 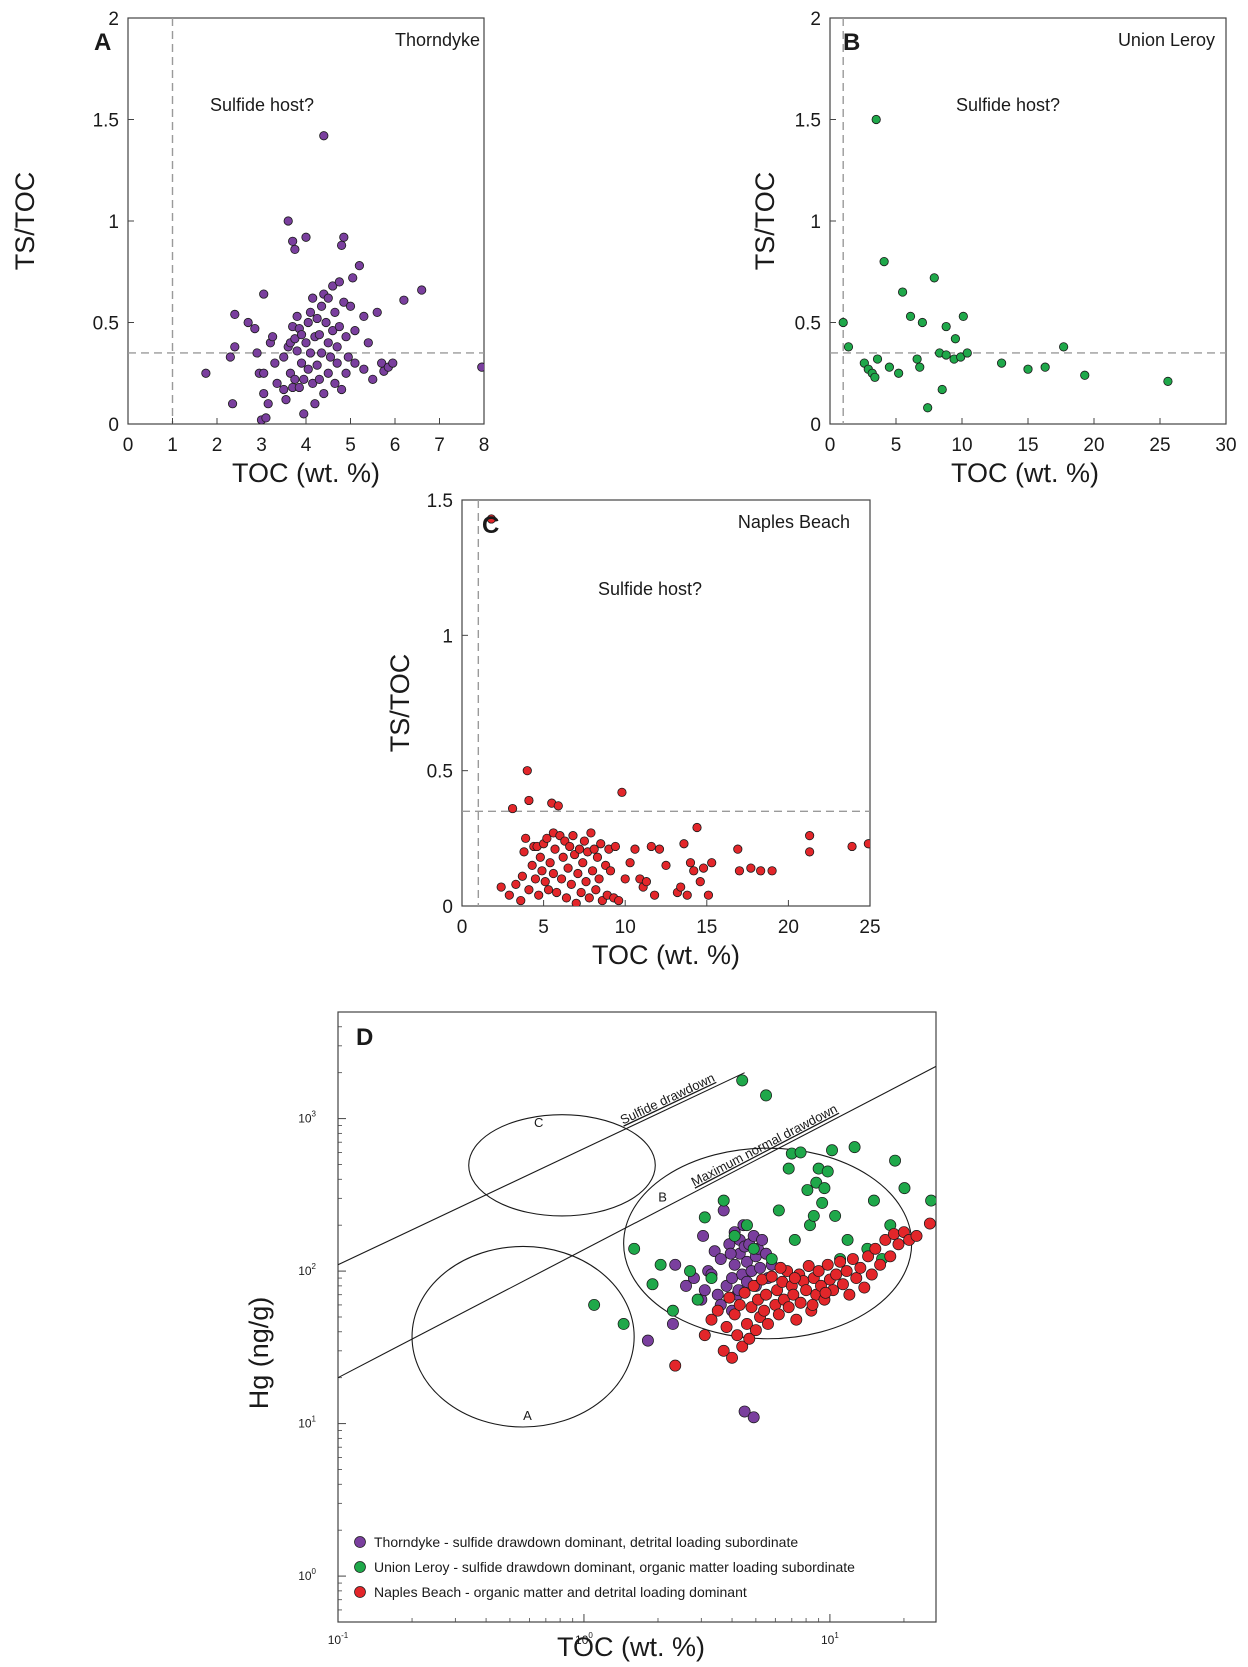 What do you see at coordinates (650, 589) in the screenshot?
I see `panel-c-annotation: Sulfide host?` at bounding box center [650, 589].